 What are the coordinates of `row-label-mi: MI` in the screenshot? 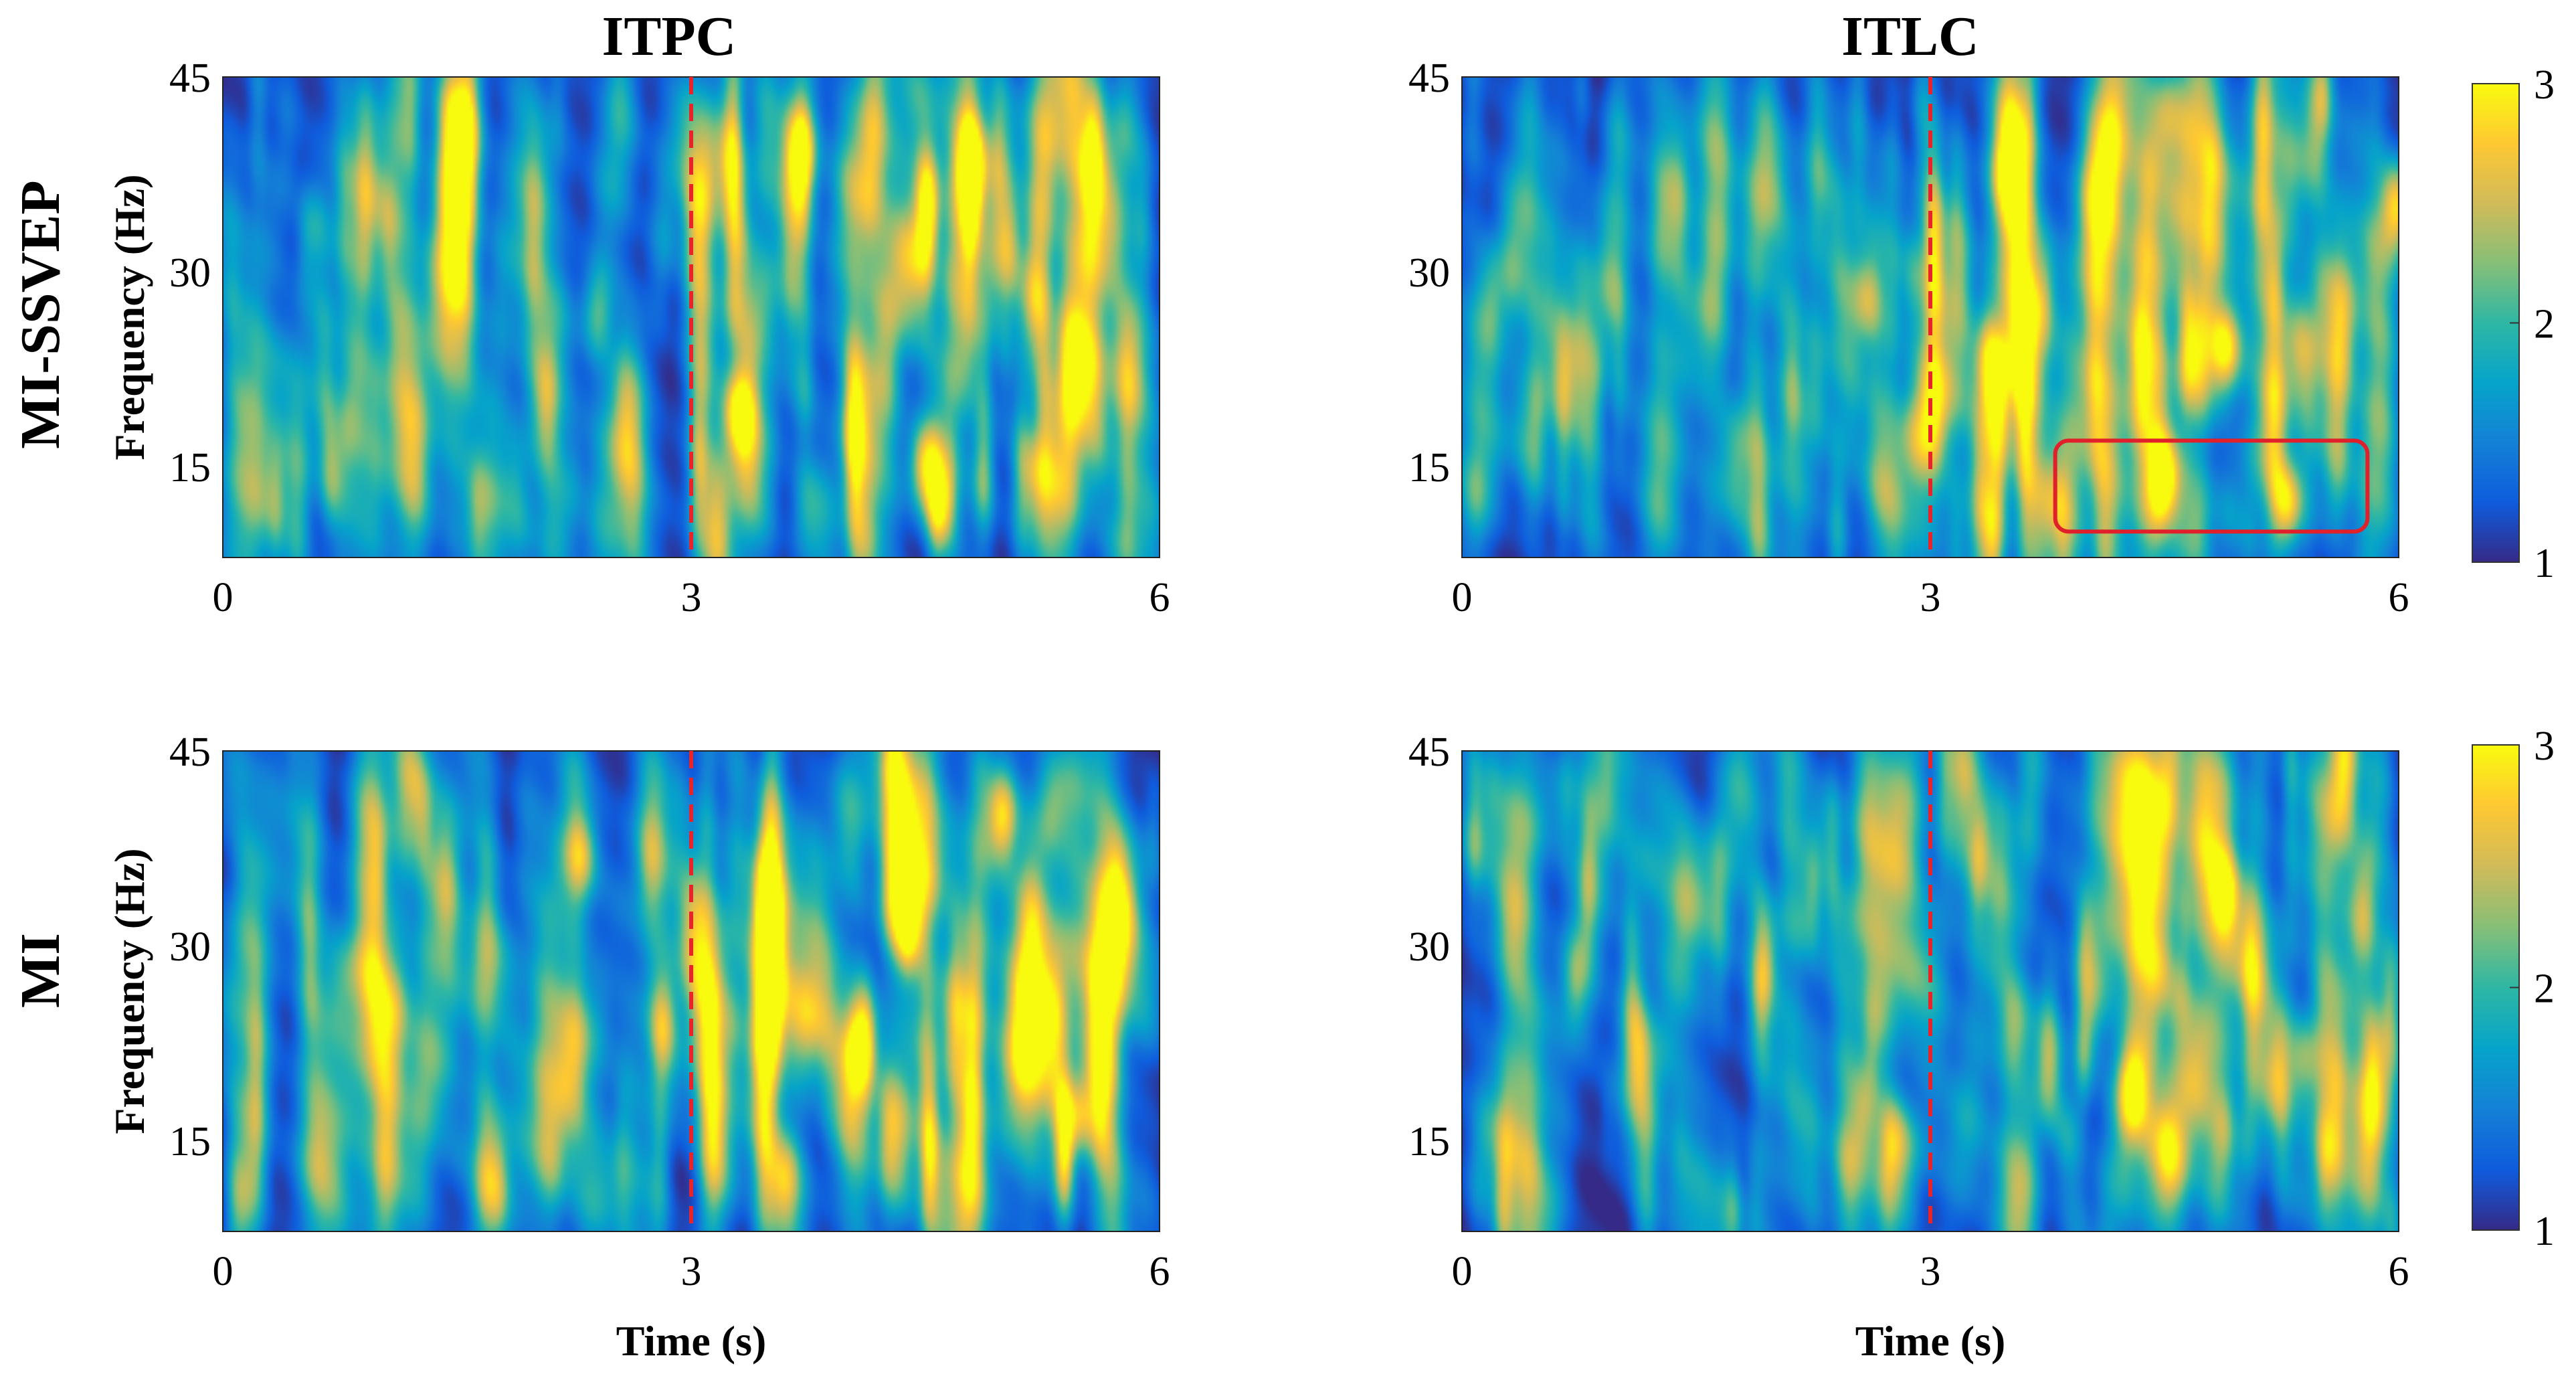 It's located at (40, 971).